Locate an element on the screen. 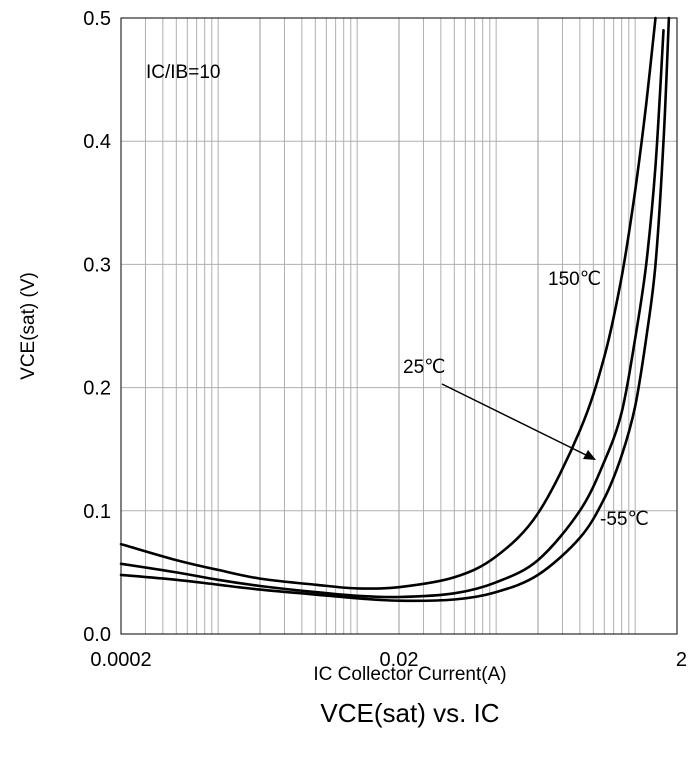 Image resolution: width=698 pixels, height=760 pixels. annotation-arrow-head is located at coordinates (589, 455).